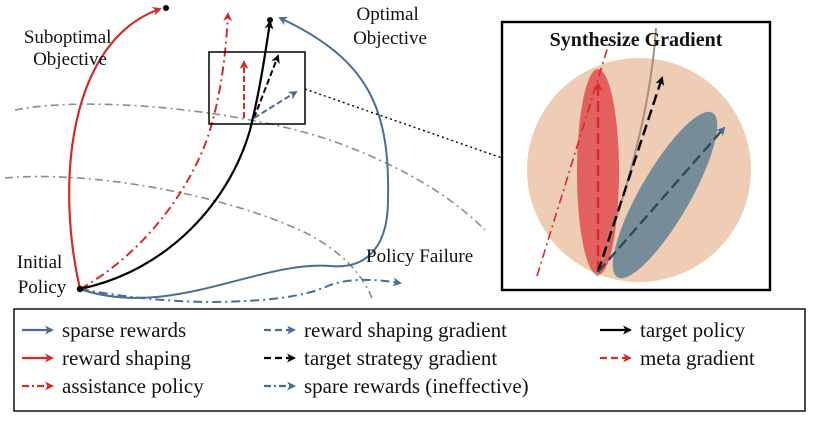 The width and height of the screenshot is (819, 421). Describe the element at coordinates (240, 290) in the screenshot. I see `sparse-rewards-ineffective-curve` at that location.